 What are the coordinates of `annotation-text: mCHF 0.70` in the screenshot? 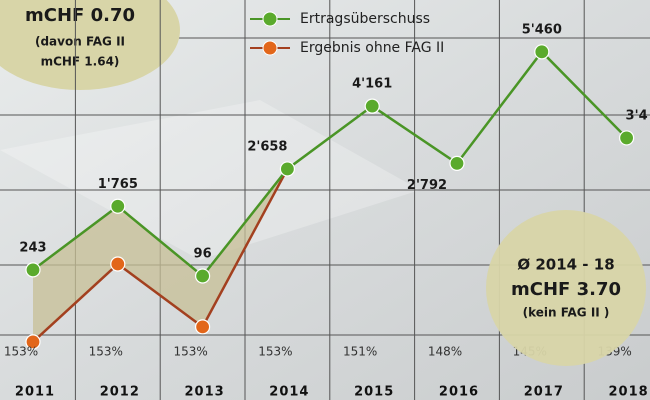 It's located at (80, 15).